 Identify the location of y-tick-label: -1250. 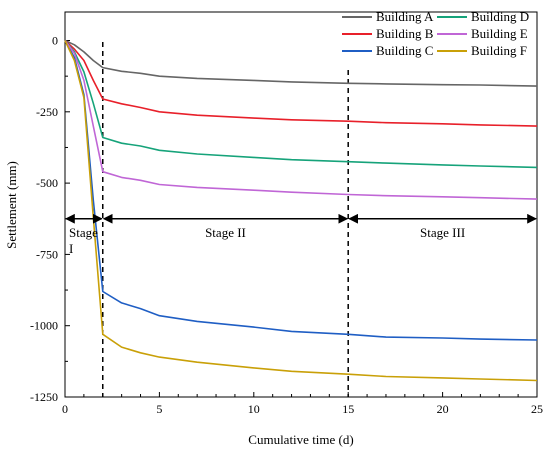
(44, 397).